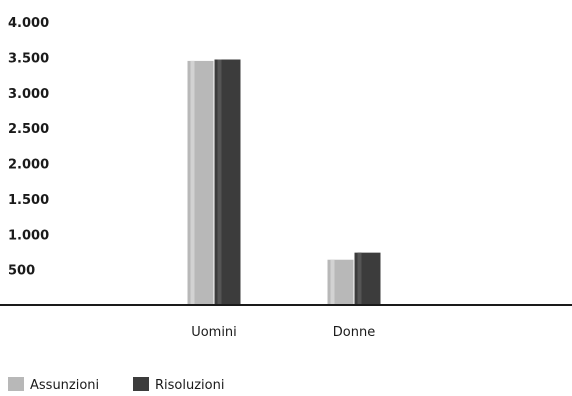 Image resolution: width=572 pixels, height=396 pixels. What do you see at coordinates (28, 147) in the screenshot?
I see `y-axis-ticks: 500 1.000 1.500 2.000 2.500 3.000 3.500 4.000` at bounding box center [28, 147].